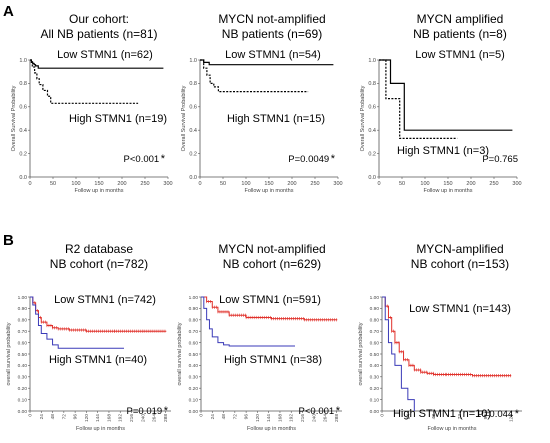 The width and height of the screenshot is (550, 443). What do you see at coordinates (98, 418) in the screenshot?
I see `x-tick-label: 144` at bounding box center [98, 418].